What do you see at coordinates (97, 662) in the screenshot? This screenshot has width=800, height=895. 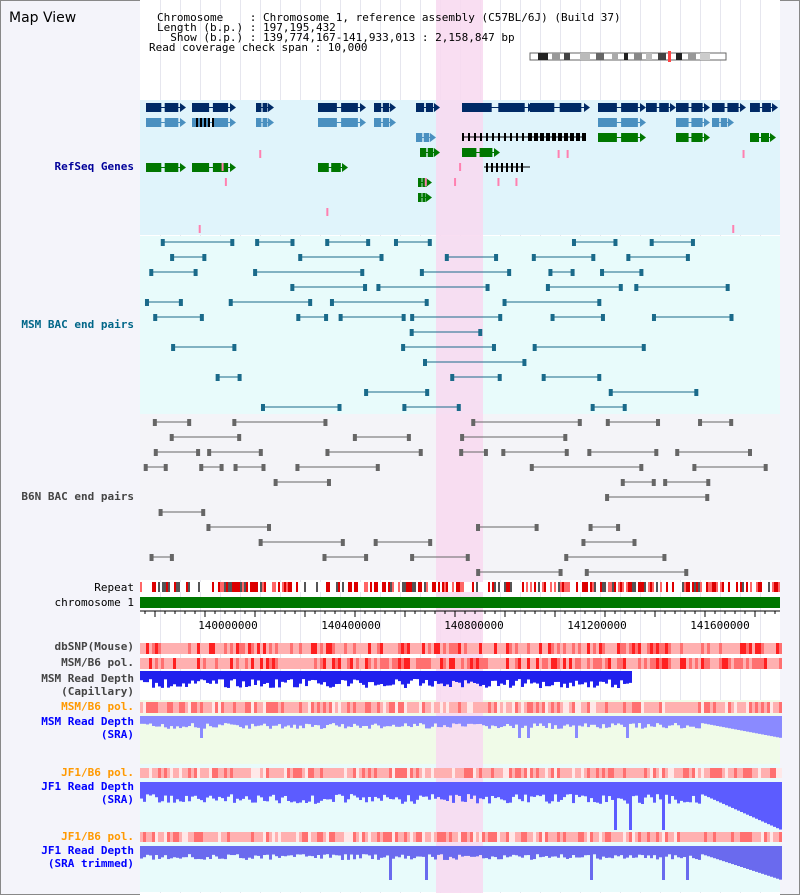 I see `track-label-msm-b6-pol-1: MSM/B6 pol.` at bounding box center [97, 662].